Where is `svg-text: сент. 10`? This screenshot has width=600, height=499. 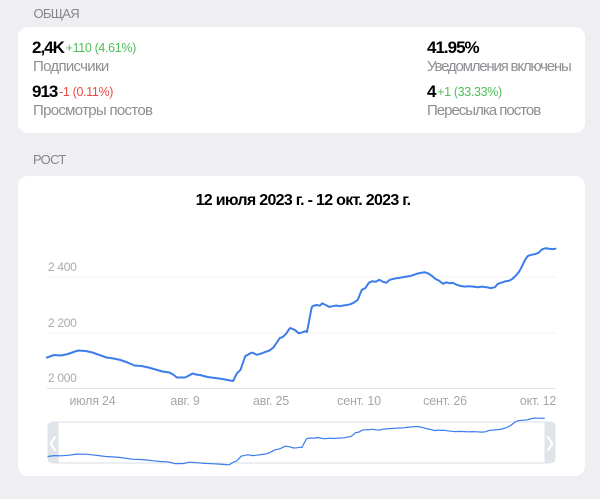
svg-text: сент. 10 is located at coordinates (359, 401).